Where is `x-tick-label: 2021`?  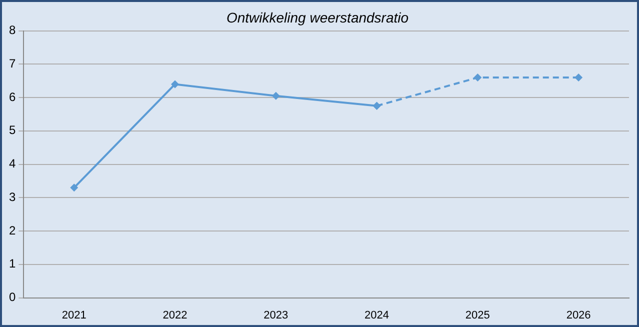
x-tick-label: 2021 is located at coordinates (74, 315).